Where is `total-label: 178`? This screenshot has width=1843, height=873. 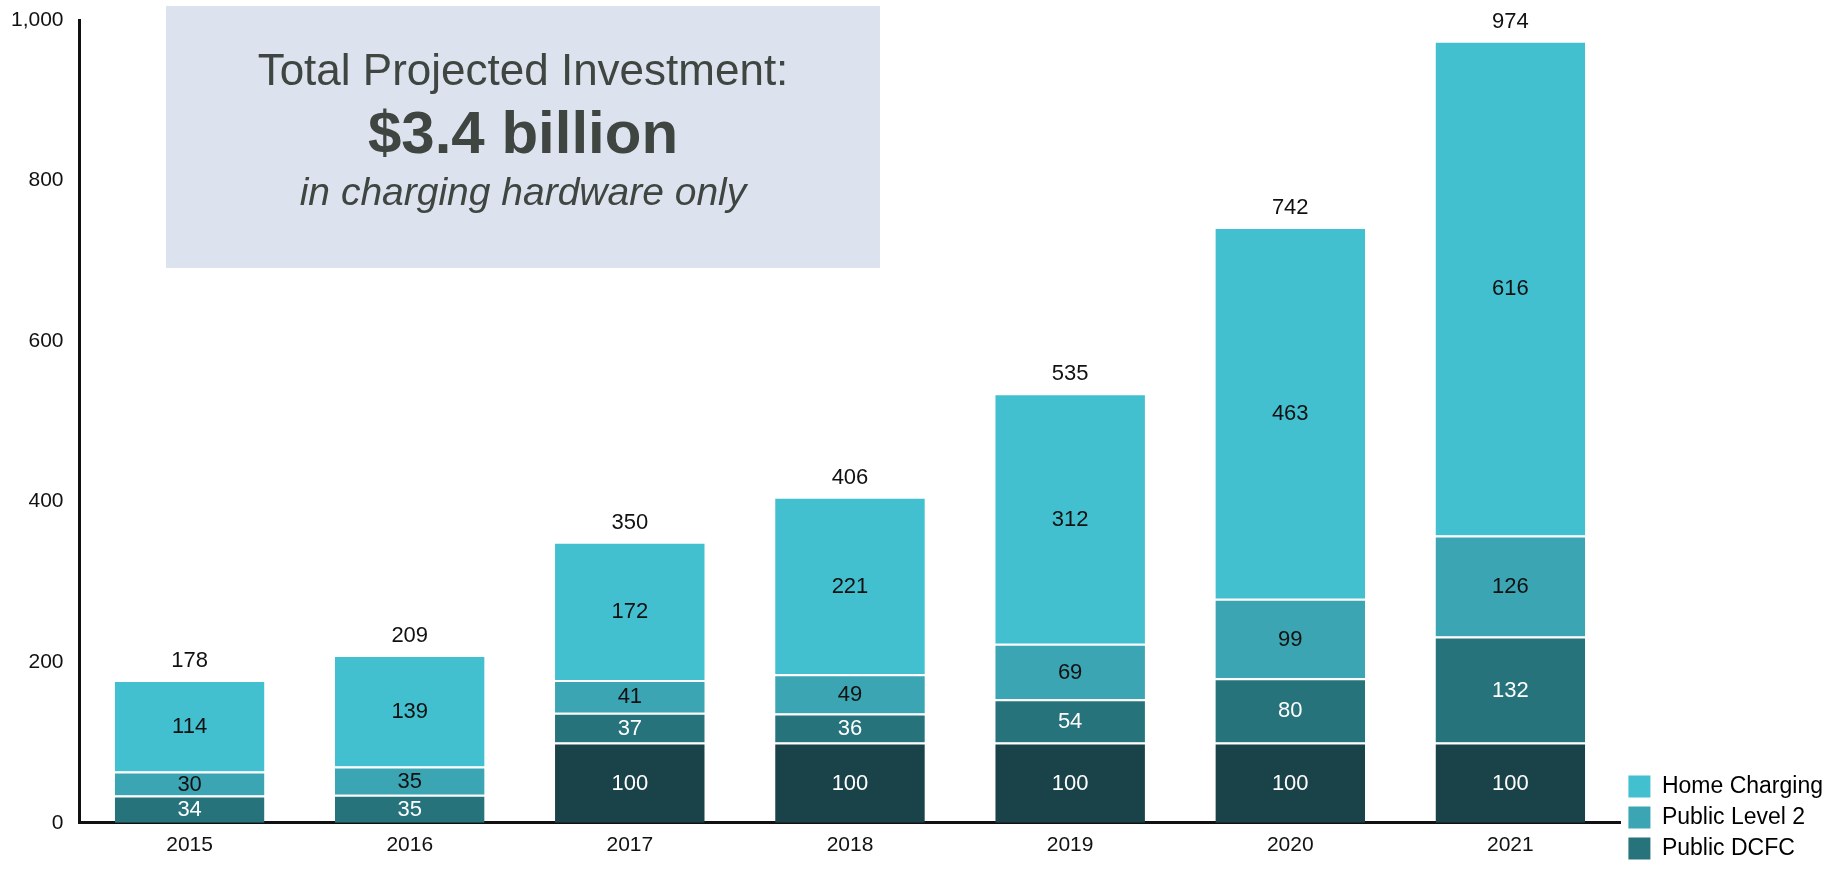 total-label: 178 is located at coordinates (189, 659).